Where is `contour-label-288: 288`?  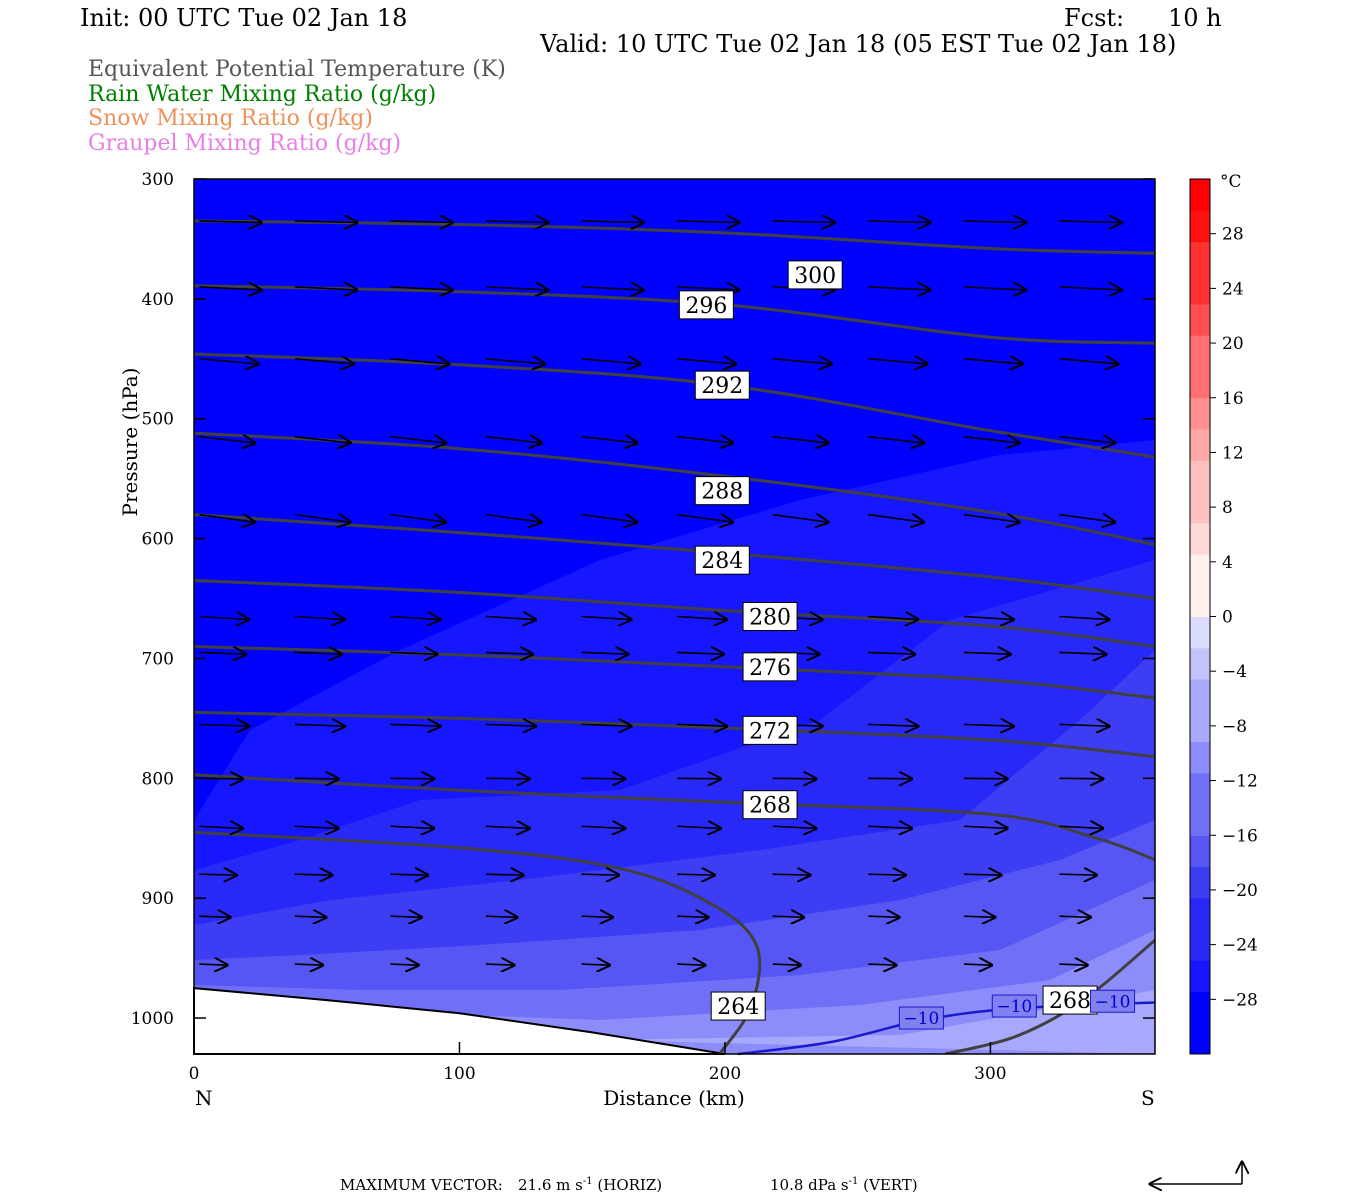 contour-label-288: 288 is located at coordinates (722, 492).